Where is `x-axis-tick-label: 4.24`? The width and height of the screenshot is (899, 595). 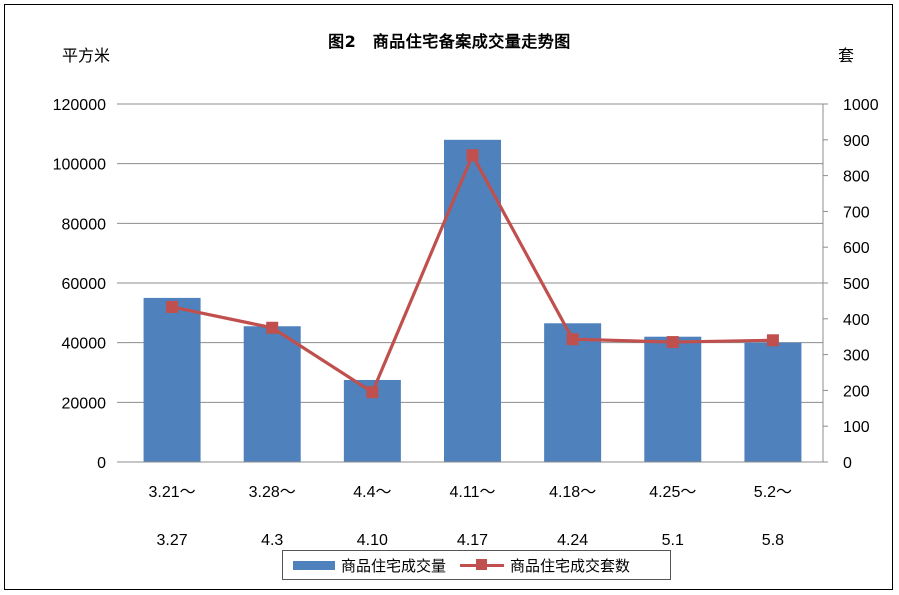
x-axis-tick-label: 4.24 is located at coordinates (572, 540).